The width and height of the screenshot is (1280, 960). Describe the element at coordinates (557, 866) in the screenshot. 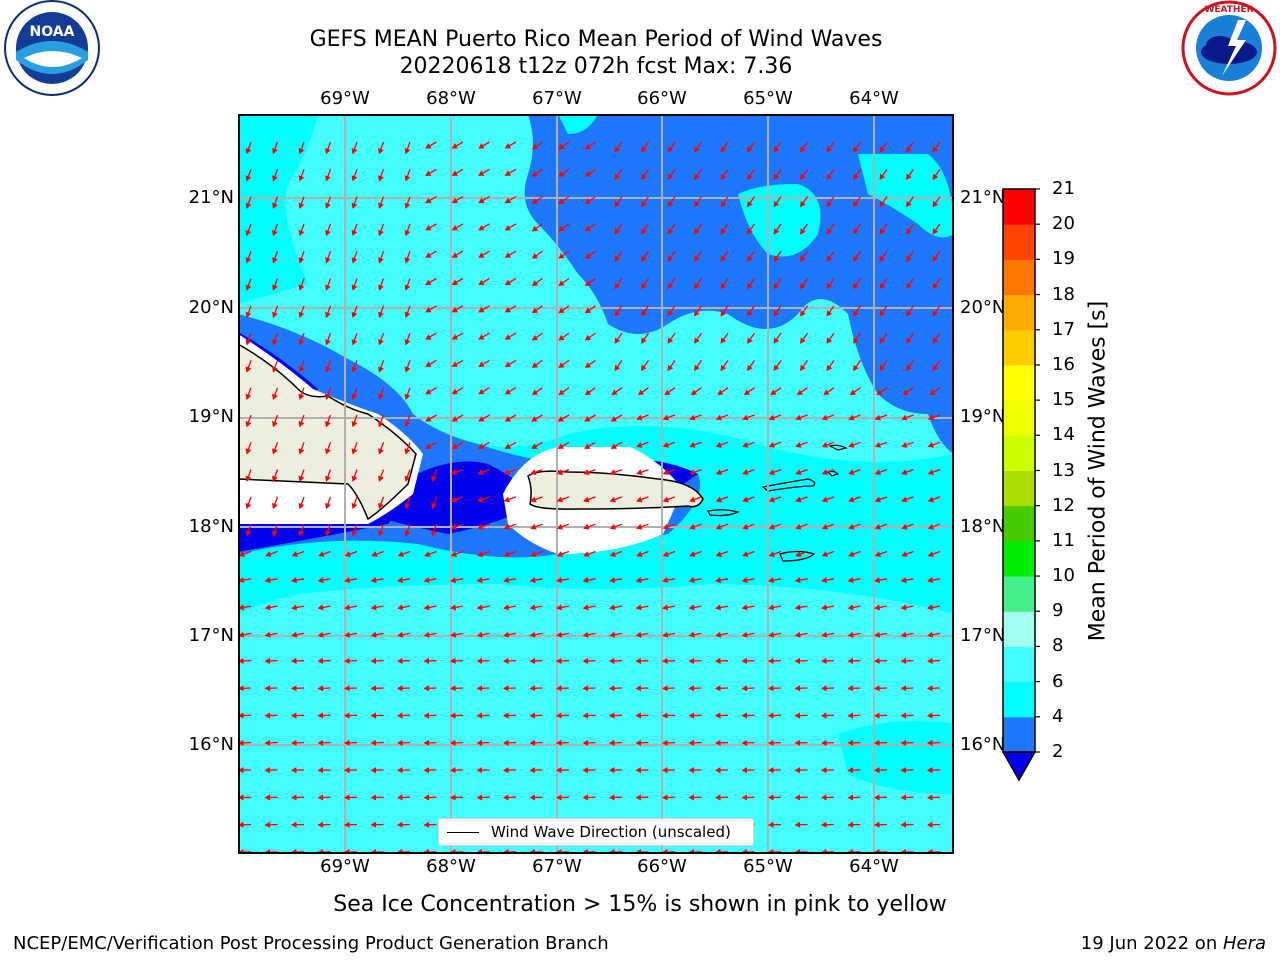

I see `lon-label-bottom: 67°W` at that location.